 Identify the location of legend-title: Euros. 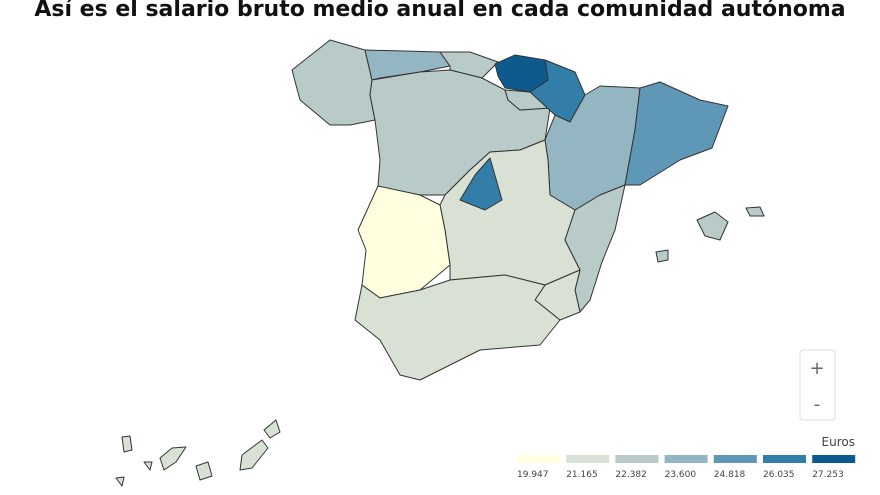
(838, 442).